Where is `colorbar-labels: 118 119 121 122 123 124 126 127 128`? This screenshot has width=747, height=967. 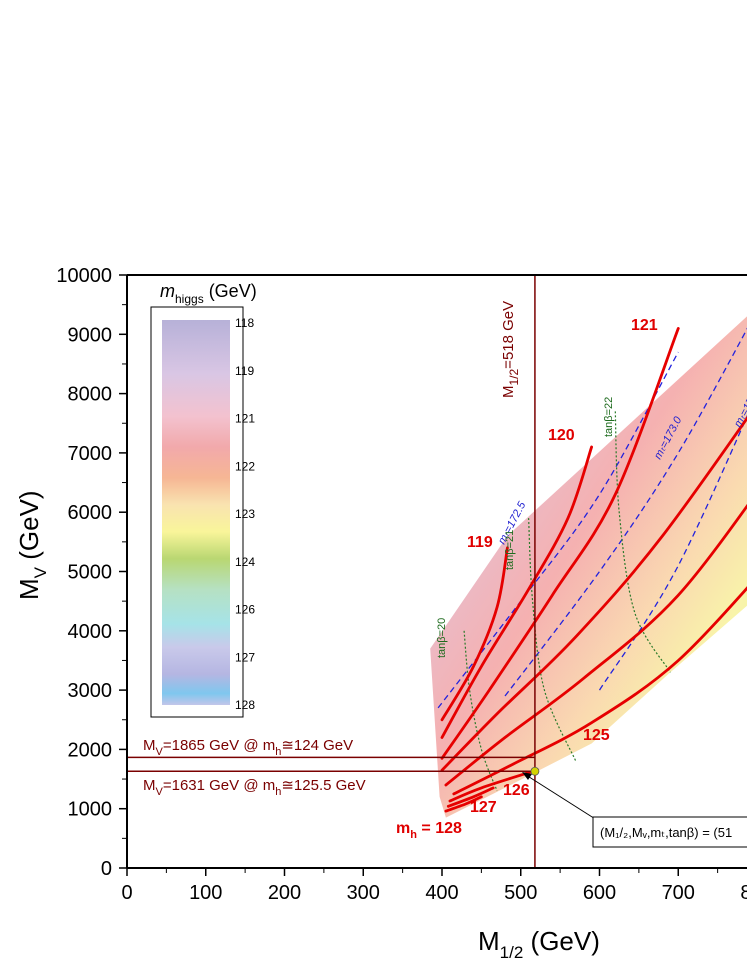
colorbar-labels: 118 119 121 122 123 124 126 127 128 is located at coordinates (245, 514).